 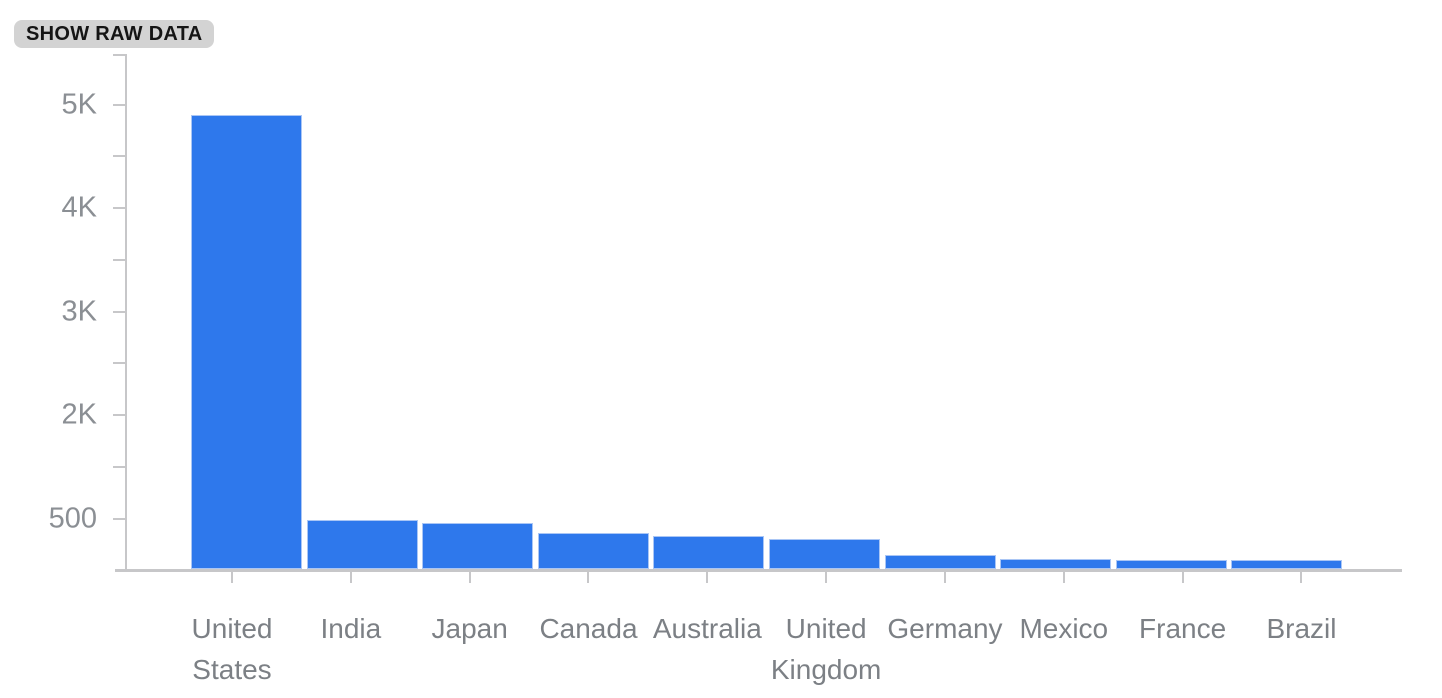 What do you see at coordinates (945, 628) in the screenshot?
I see `x-axis-category-label: Germany` at bounding box center [945, 628].